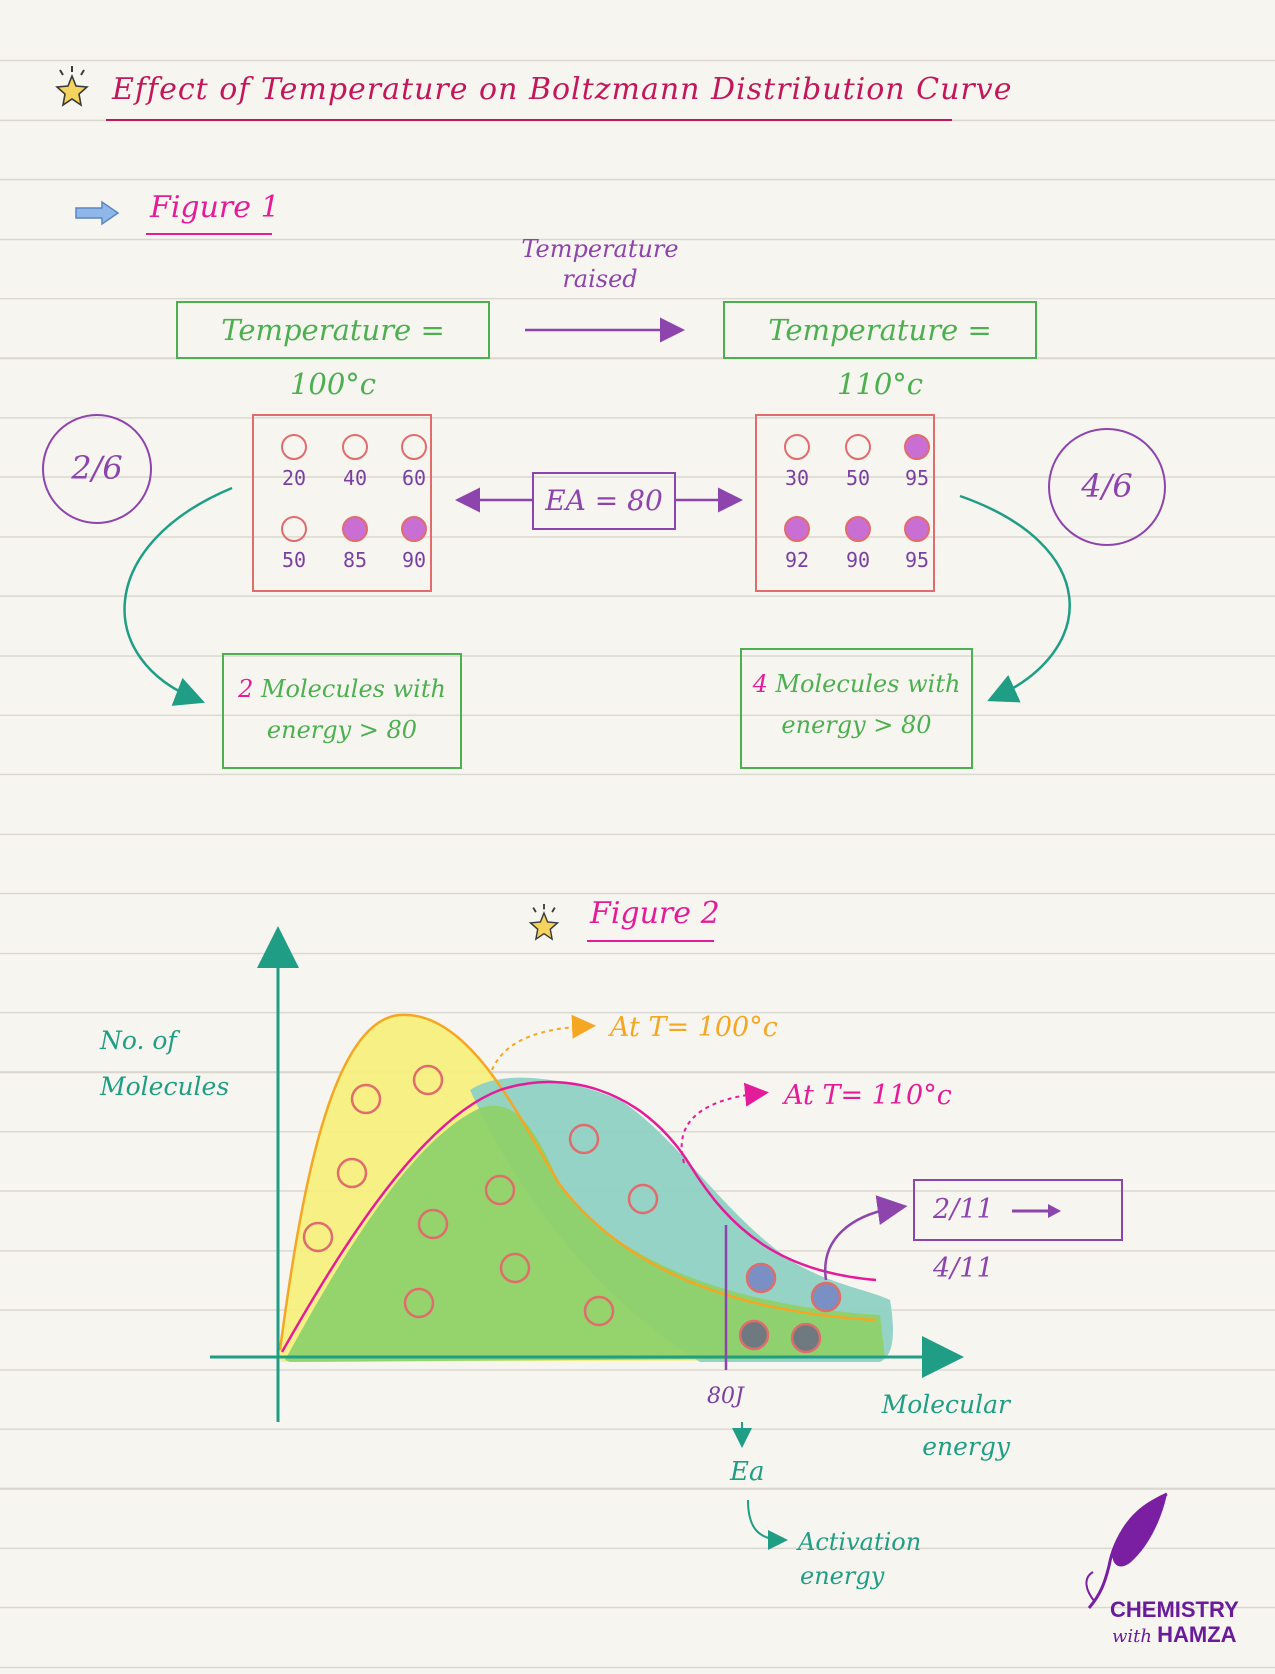 Image resolution: width=1275 pixels, height=1674 pixels. Describe the element at coordinates (865, 1238) in the screenshot. I see `arrow-to-fraction-box` at that location.